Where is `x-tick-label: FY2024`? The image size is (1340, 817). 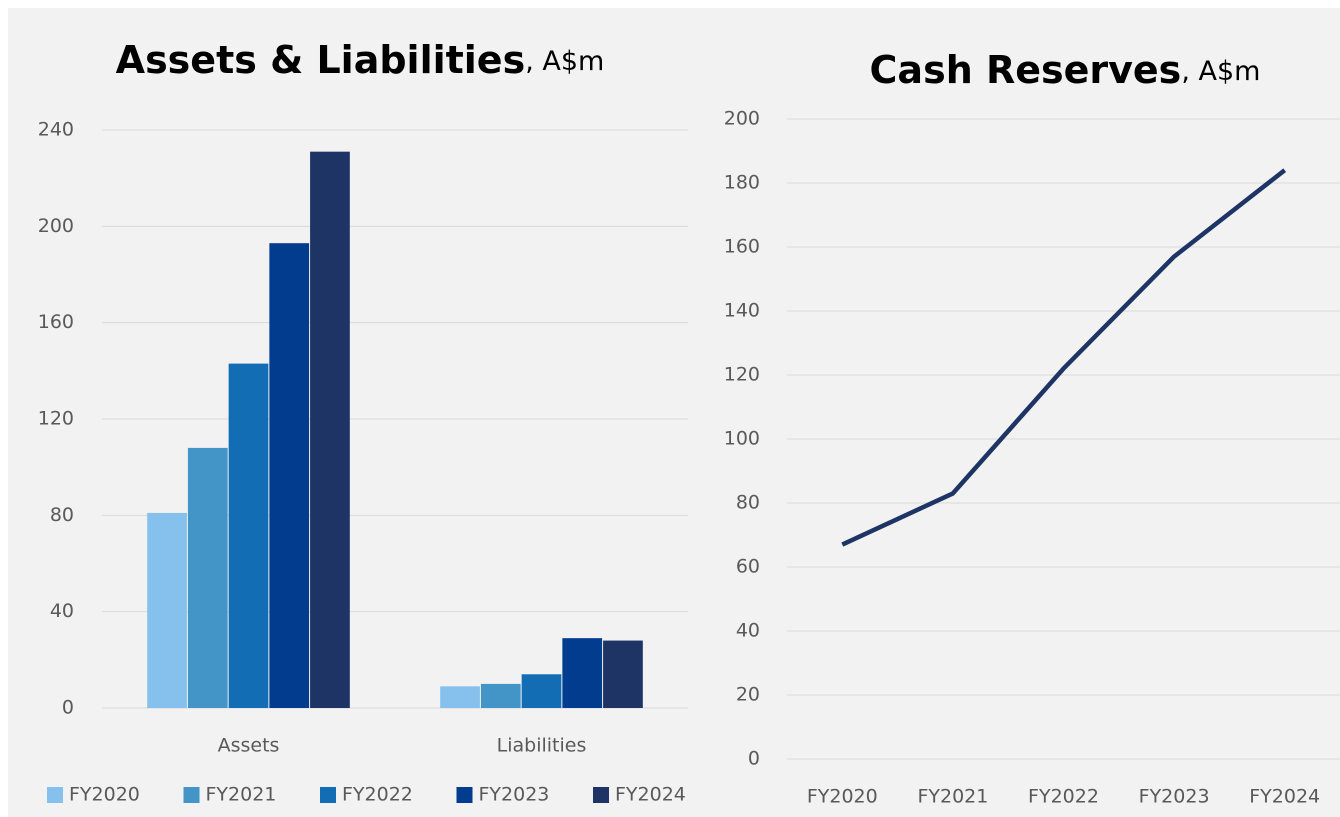 x-tick-label: FY2024 is located at coordinates (1284, 797).